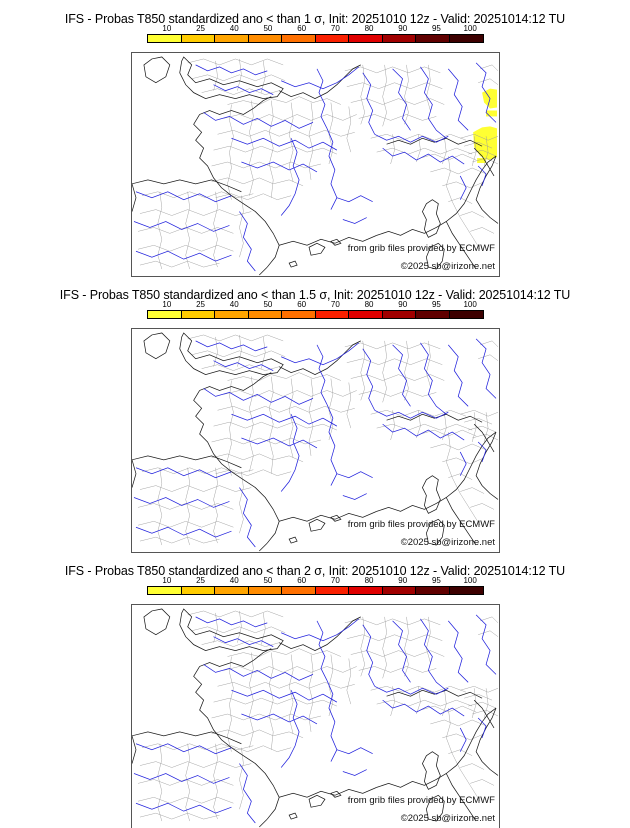 The image size is (630, 828). I want to click on colorbar-3-bar, so click(315, 590).